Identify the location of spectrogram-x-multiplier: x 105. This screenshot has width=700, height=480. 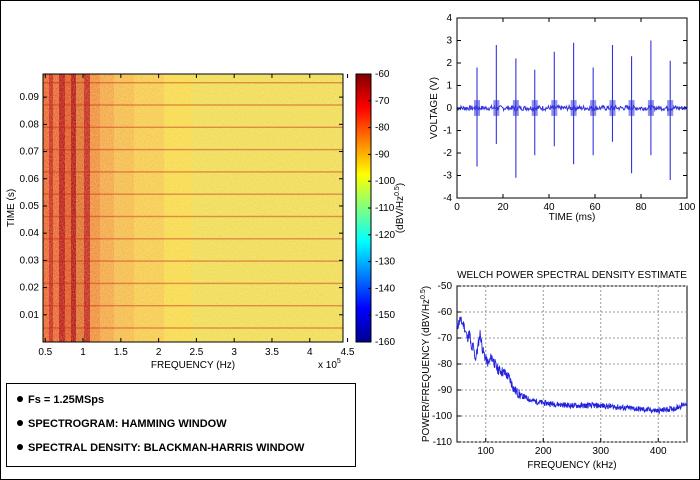
(329, 364).